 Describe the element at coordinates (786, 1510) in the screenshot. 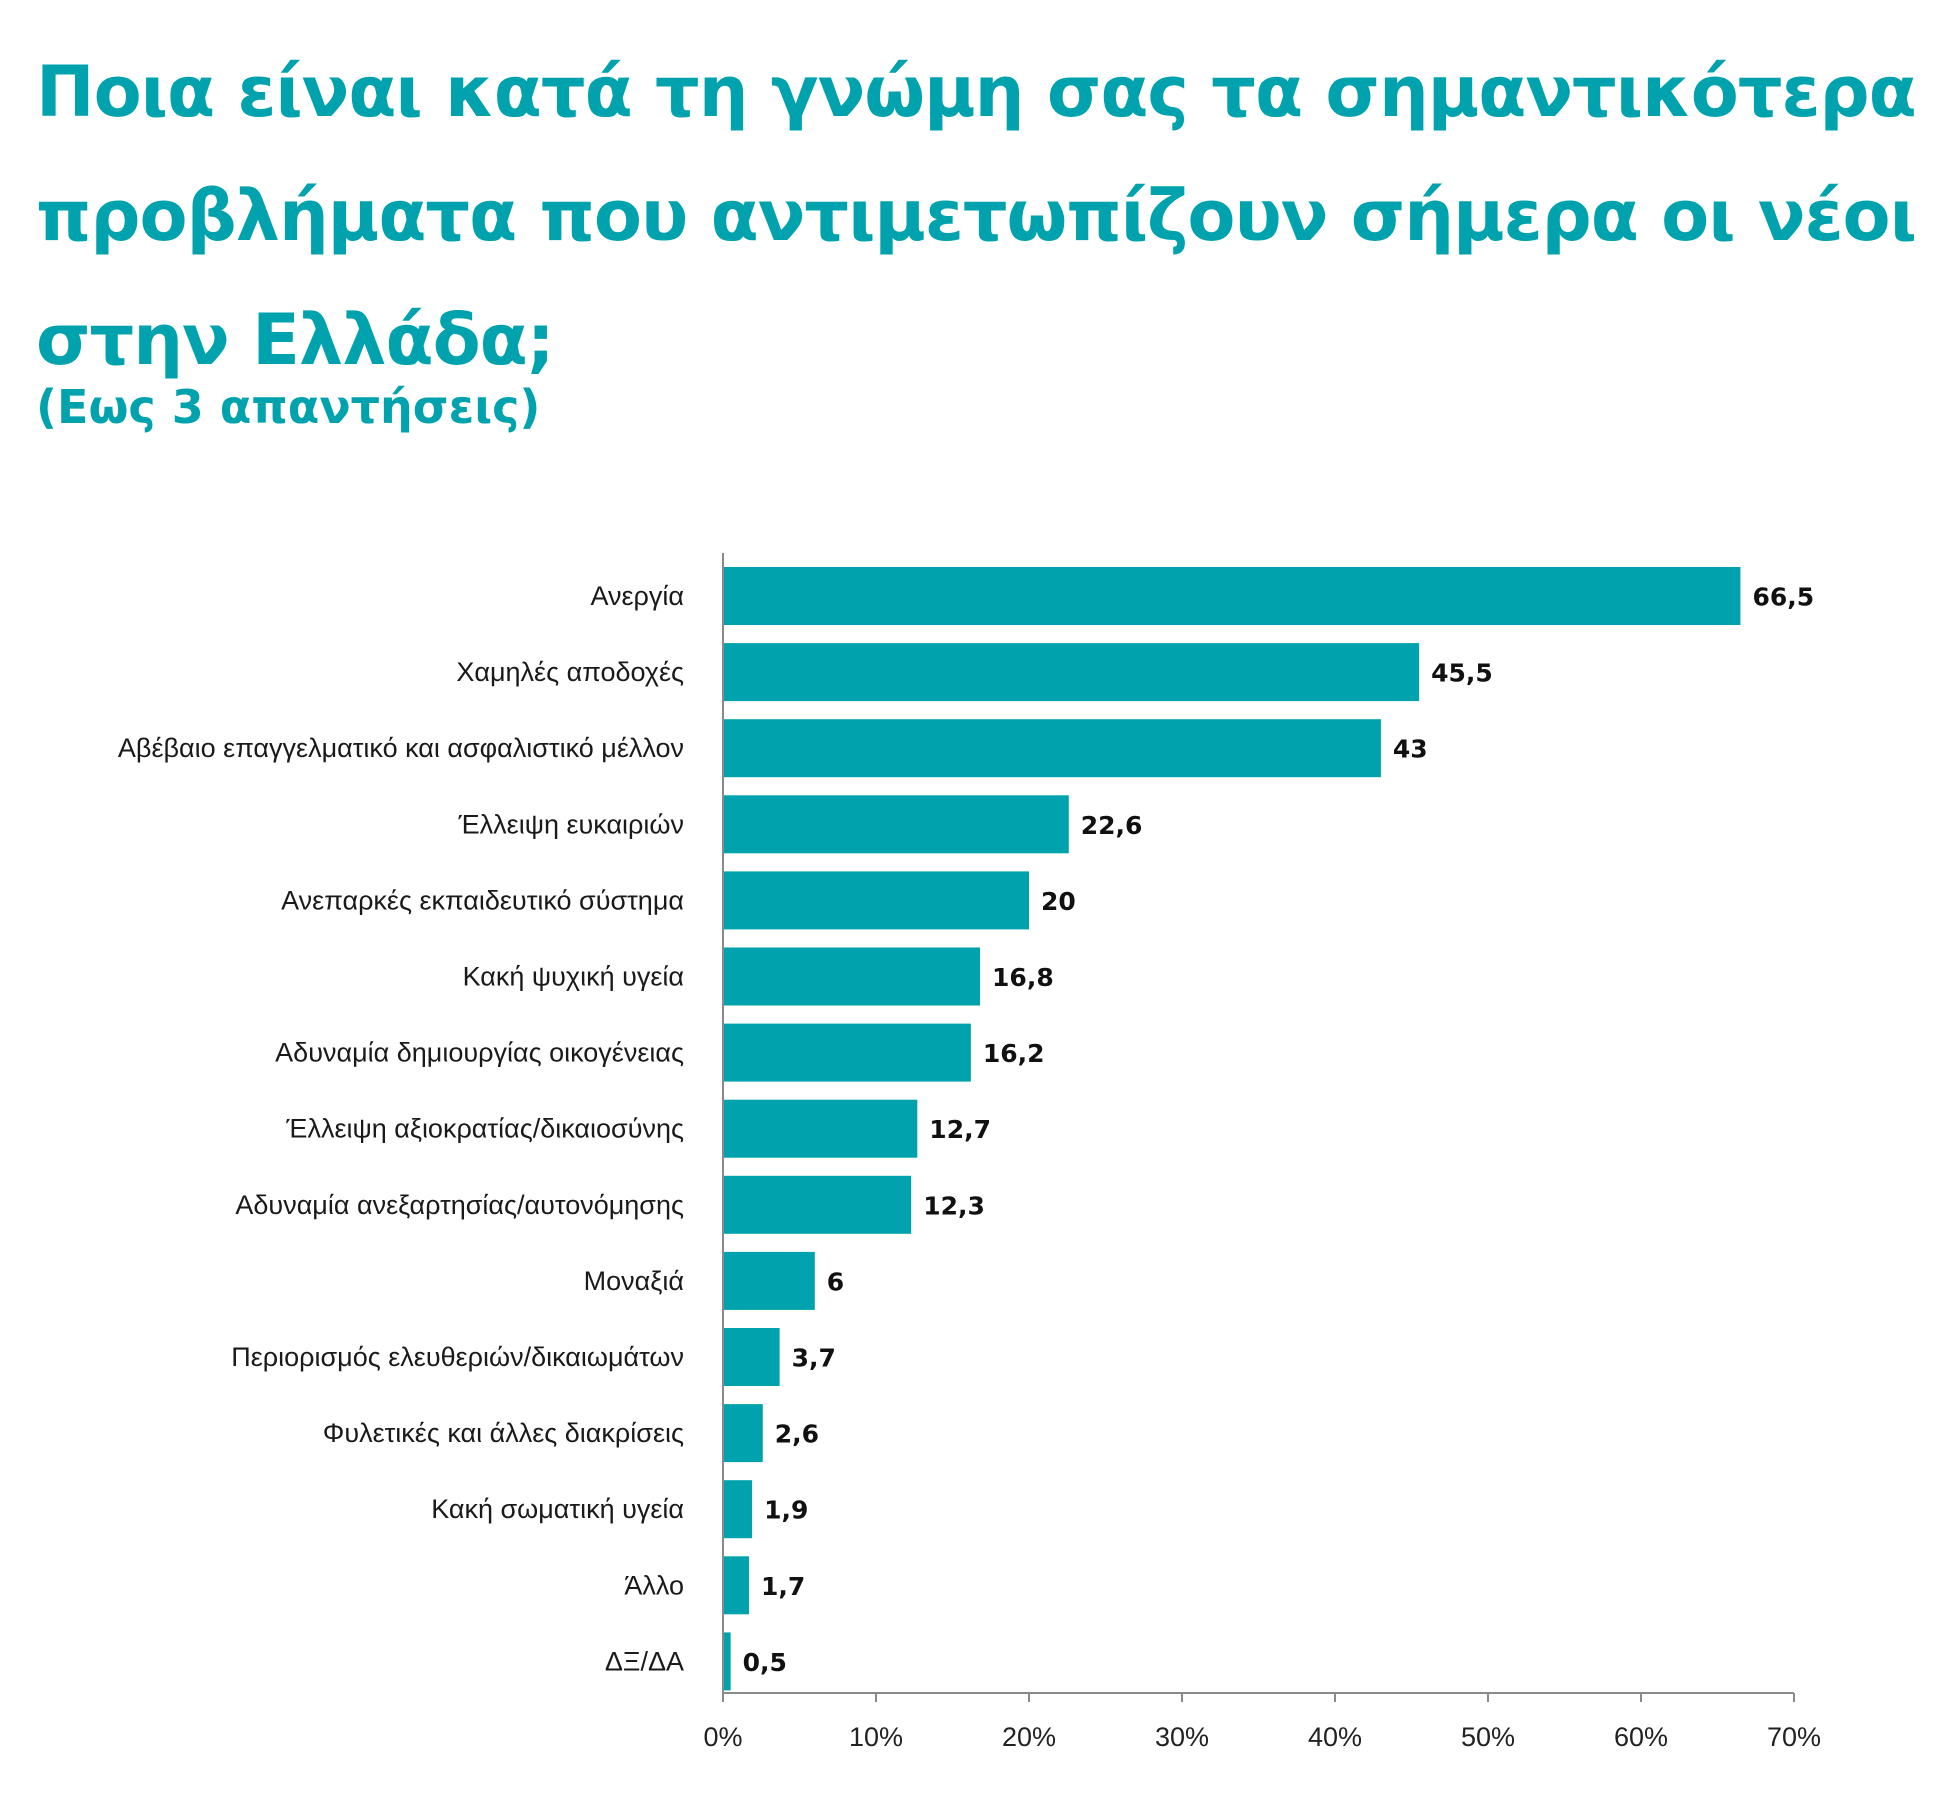

I see `value-label: 1,9` at that location.